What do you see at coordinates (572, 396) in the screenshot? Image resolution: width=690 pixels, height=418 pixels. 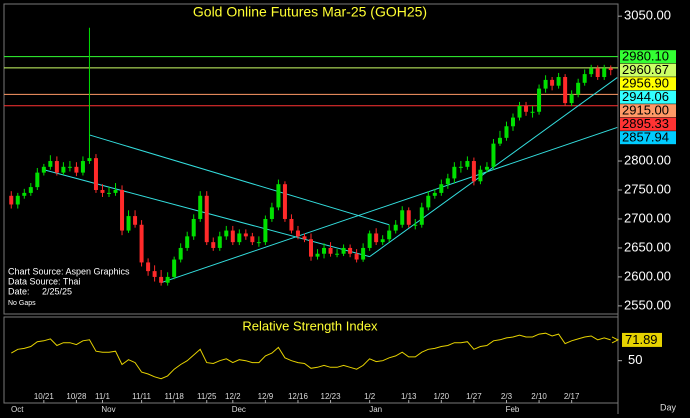 I see `x-tick-label: 2/17` at bounding box center [572, 396].